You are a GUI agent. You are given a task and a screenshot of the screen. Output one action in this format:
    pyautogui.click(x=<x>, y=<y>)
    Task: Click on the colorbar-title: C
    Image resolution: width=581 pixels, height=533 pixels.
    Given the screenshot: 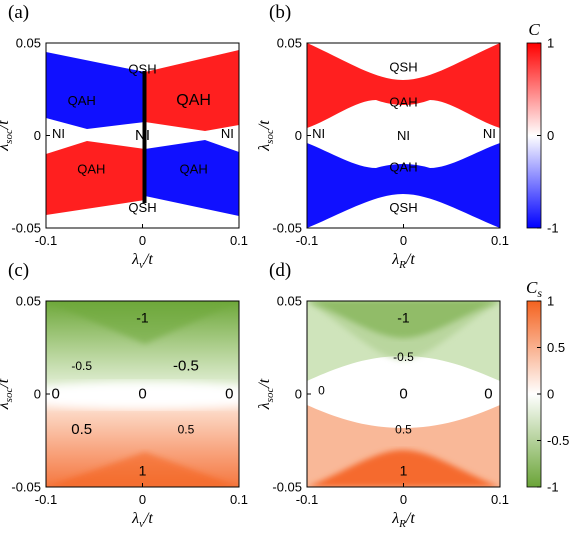 What is the action you would take?
    pyautogui.click(x=534, y=29)
    